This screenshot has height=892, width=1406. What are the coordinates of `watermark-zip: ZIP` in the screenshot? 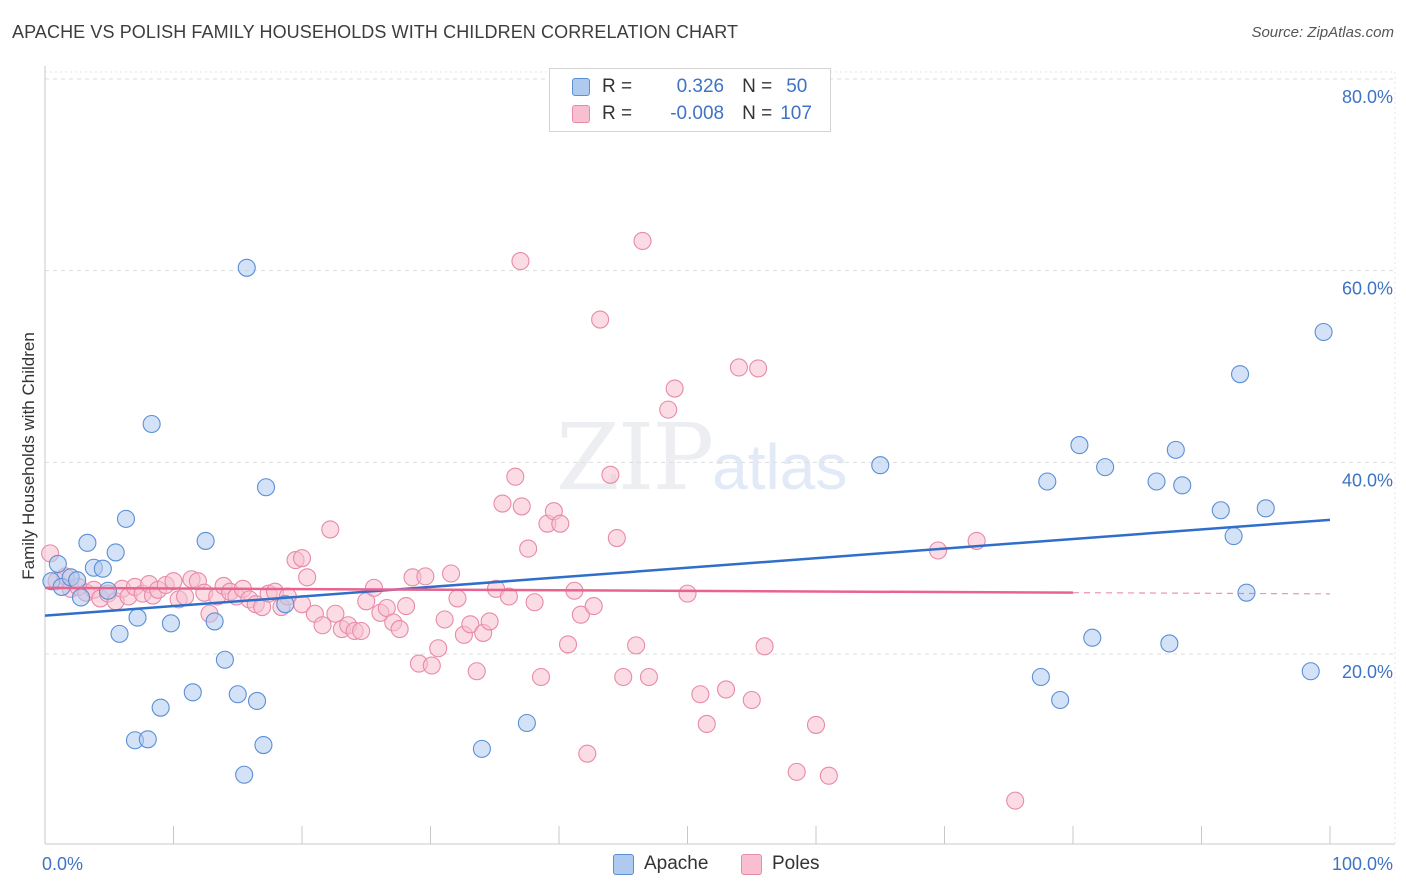 It's located at (635, 457).